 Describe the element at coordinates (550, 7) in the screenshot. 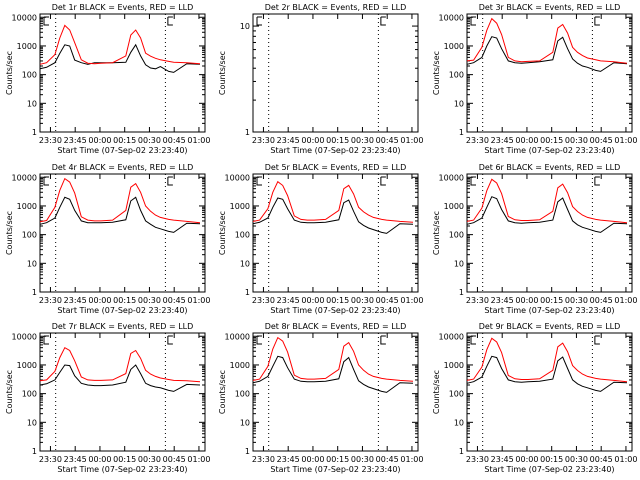

I see `chart-title: Det 3r BLACK = Events, RED = LLD` at that location.